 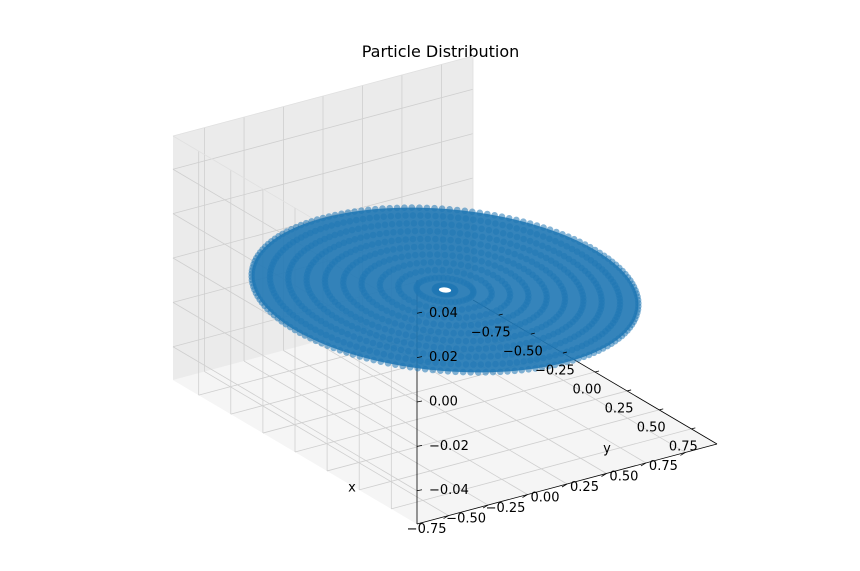 I want to click on y-tick-label: 0.75, so click(x=663, y=466).